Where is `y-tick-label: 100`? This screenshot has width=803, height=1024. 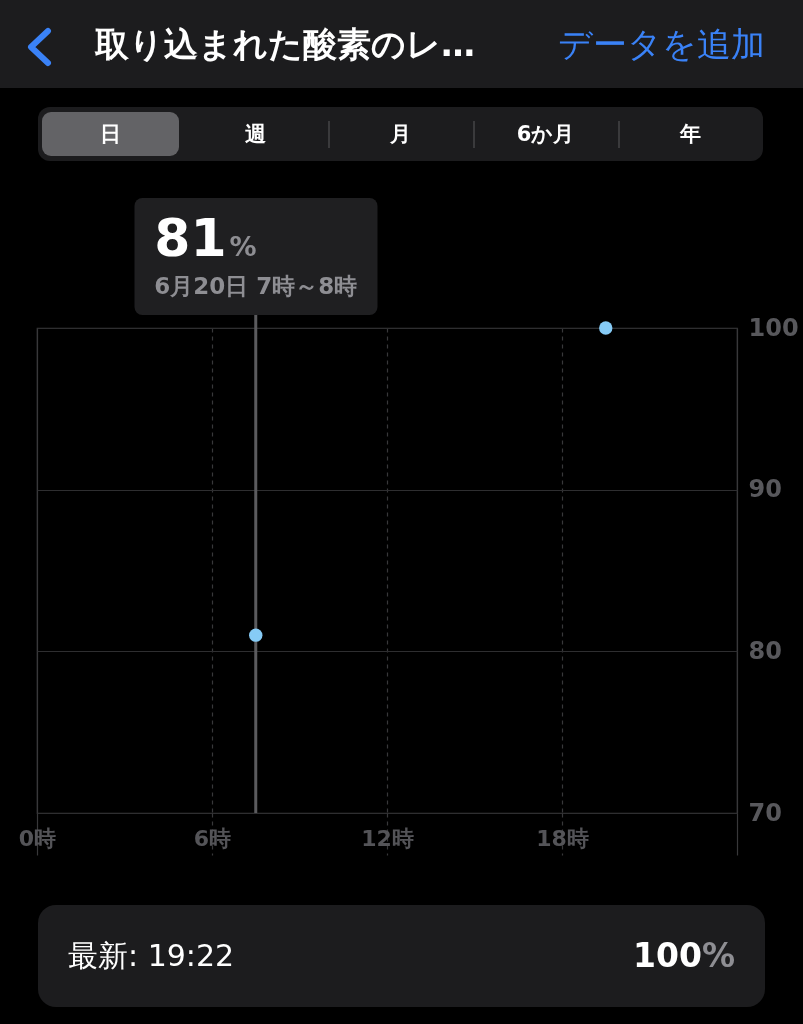
y-tick-label: 100 is located at coordinates (773, 327).